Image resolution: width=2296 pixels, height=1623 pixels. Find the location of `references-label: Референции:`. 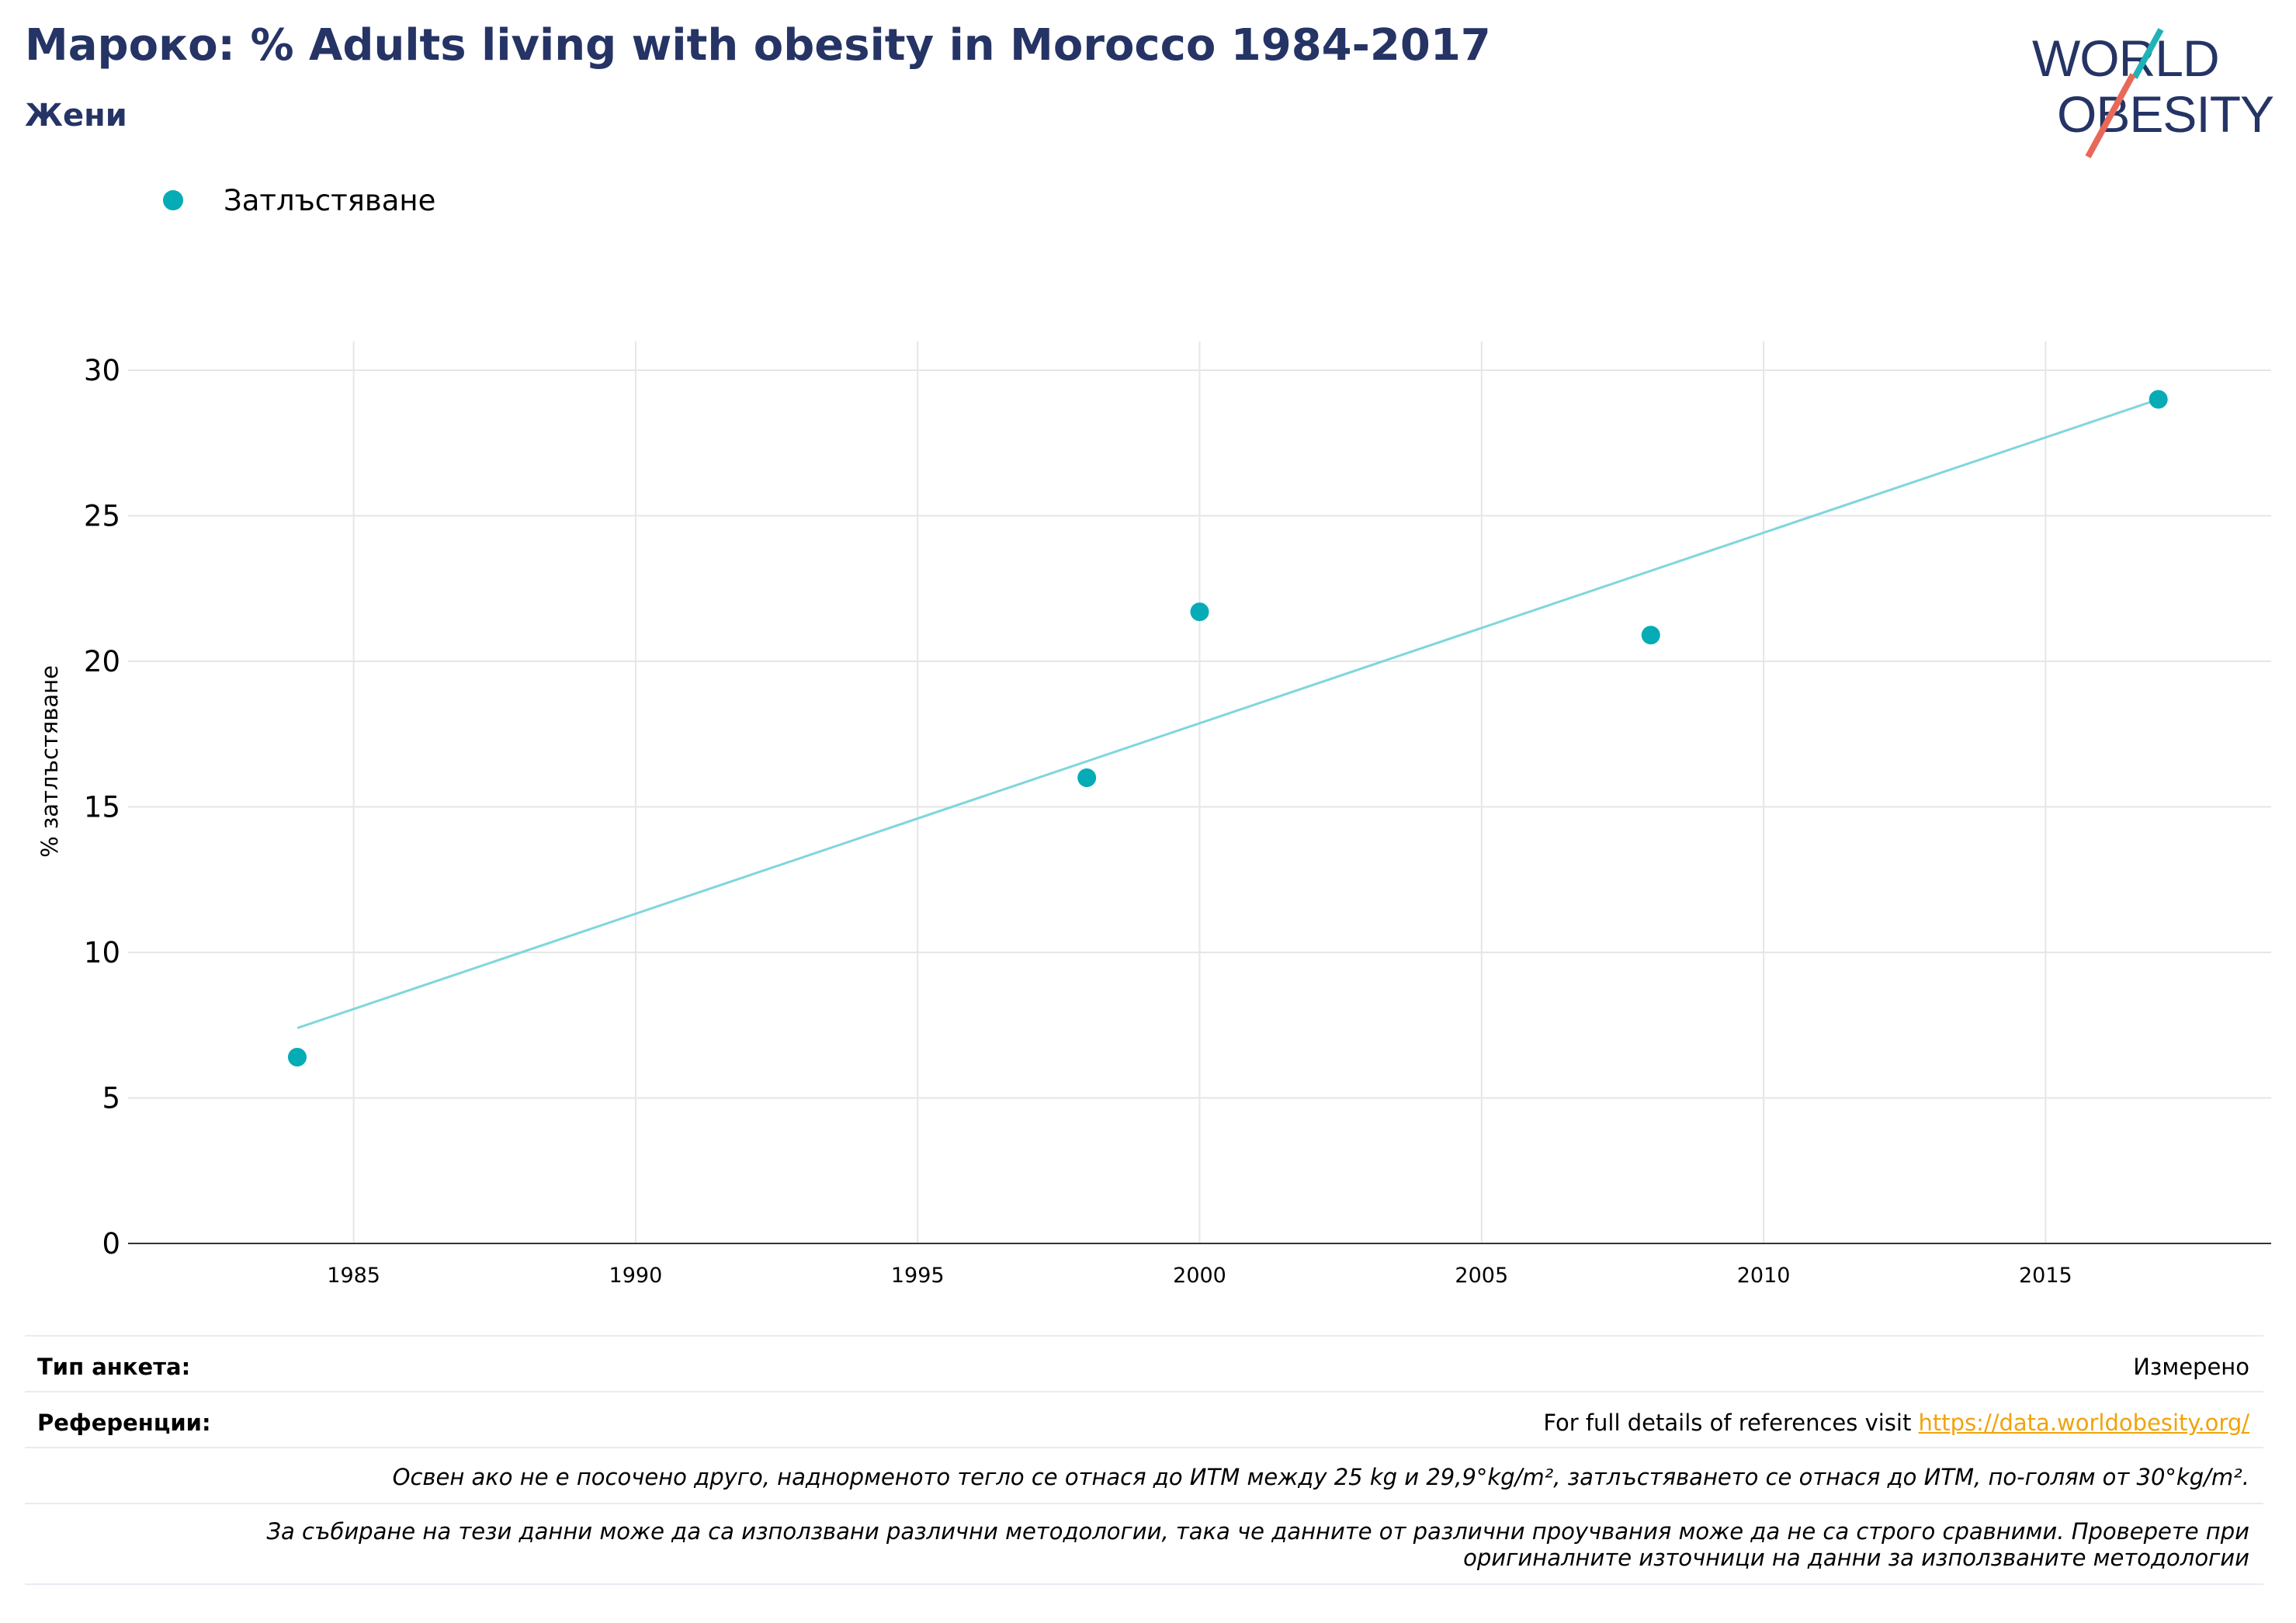

references-label: Референции: is located at coordinates (124, 1423).